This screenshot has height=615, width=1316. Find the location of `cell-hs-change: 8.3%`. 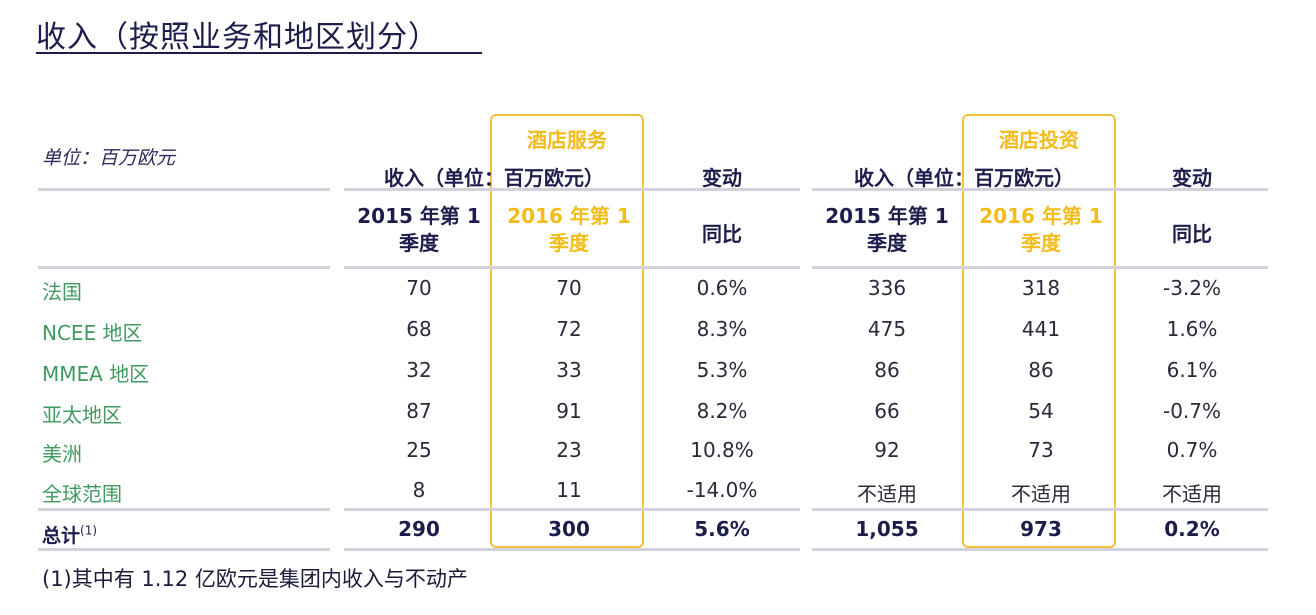

cell-hs-change: 8.3% is located at coordinates (722, 329).